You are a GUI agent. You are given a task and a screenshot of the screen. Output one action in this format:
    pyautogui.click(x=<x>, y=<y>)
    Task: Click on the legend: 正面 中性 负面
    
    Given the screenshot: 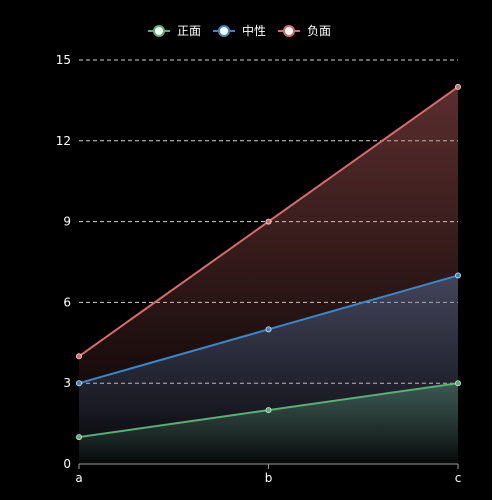 What is the action you would take?
    pyautogui.click(x=239, y=30)
    